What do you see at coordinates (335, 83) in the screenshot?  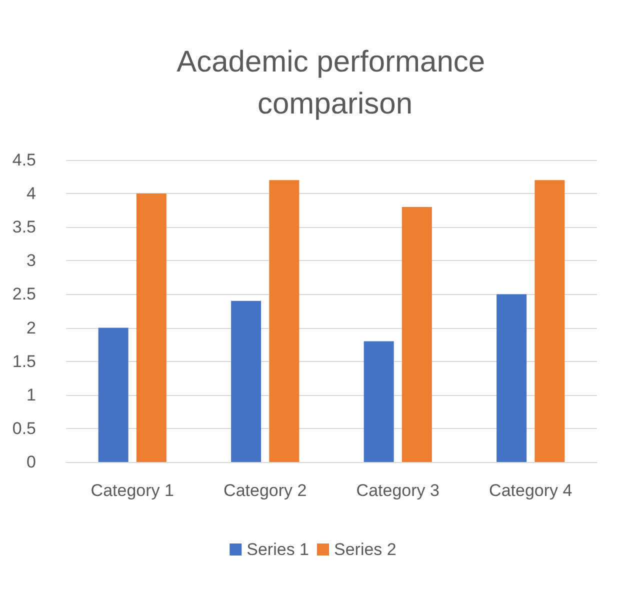 I see `chart-title: Academic performance comparison` at bounding box center [335, 83].